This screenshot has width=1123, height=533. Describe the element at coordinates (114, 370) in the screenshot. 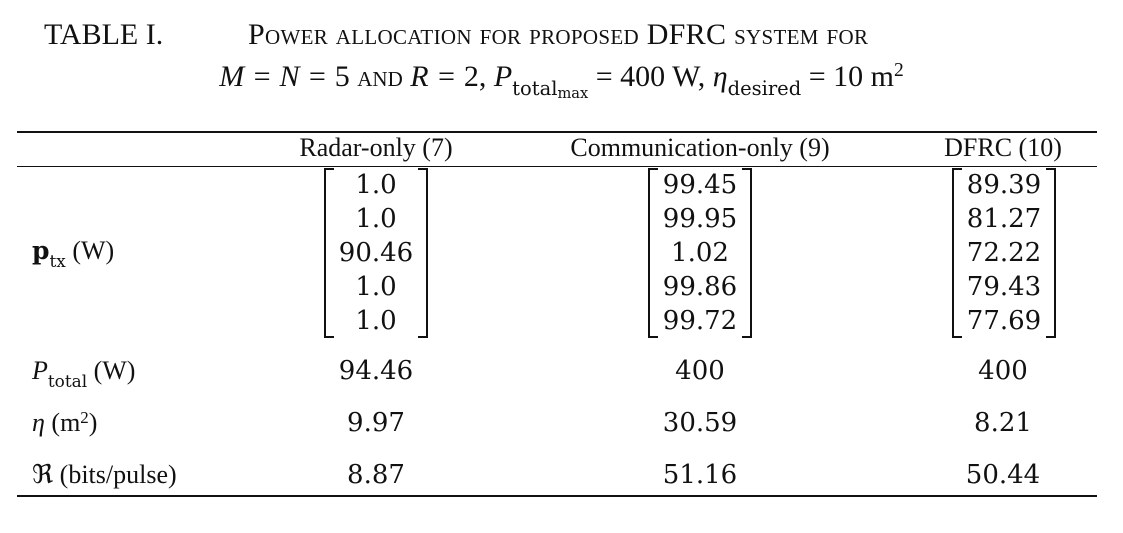

I see `ptotal-unit: (W)` at that location.